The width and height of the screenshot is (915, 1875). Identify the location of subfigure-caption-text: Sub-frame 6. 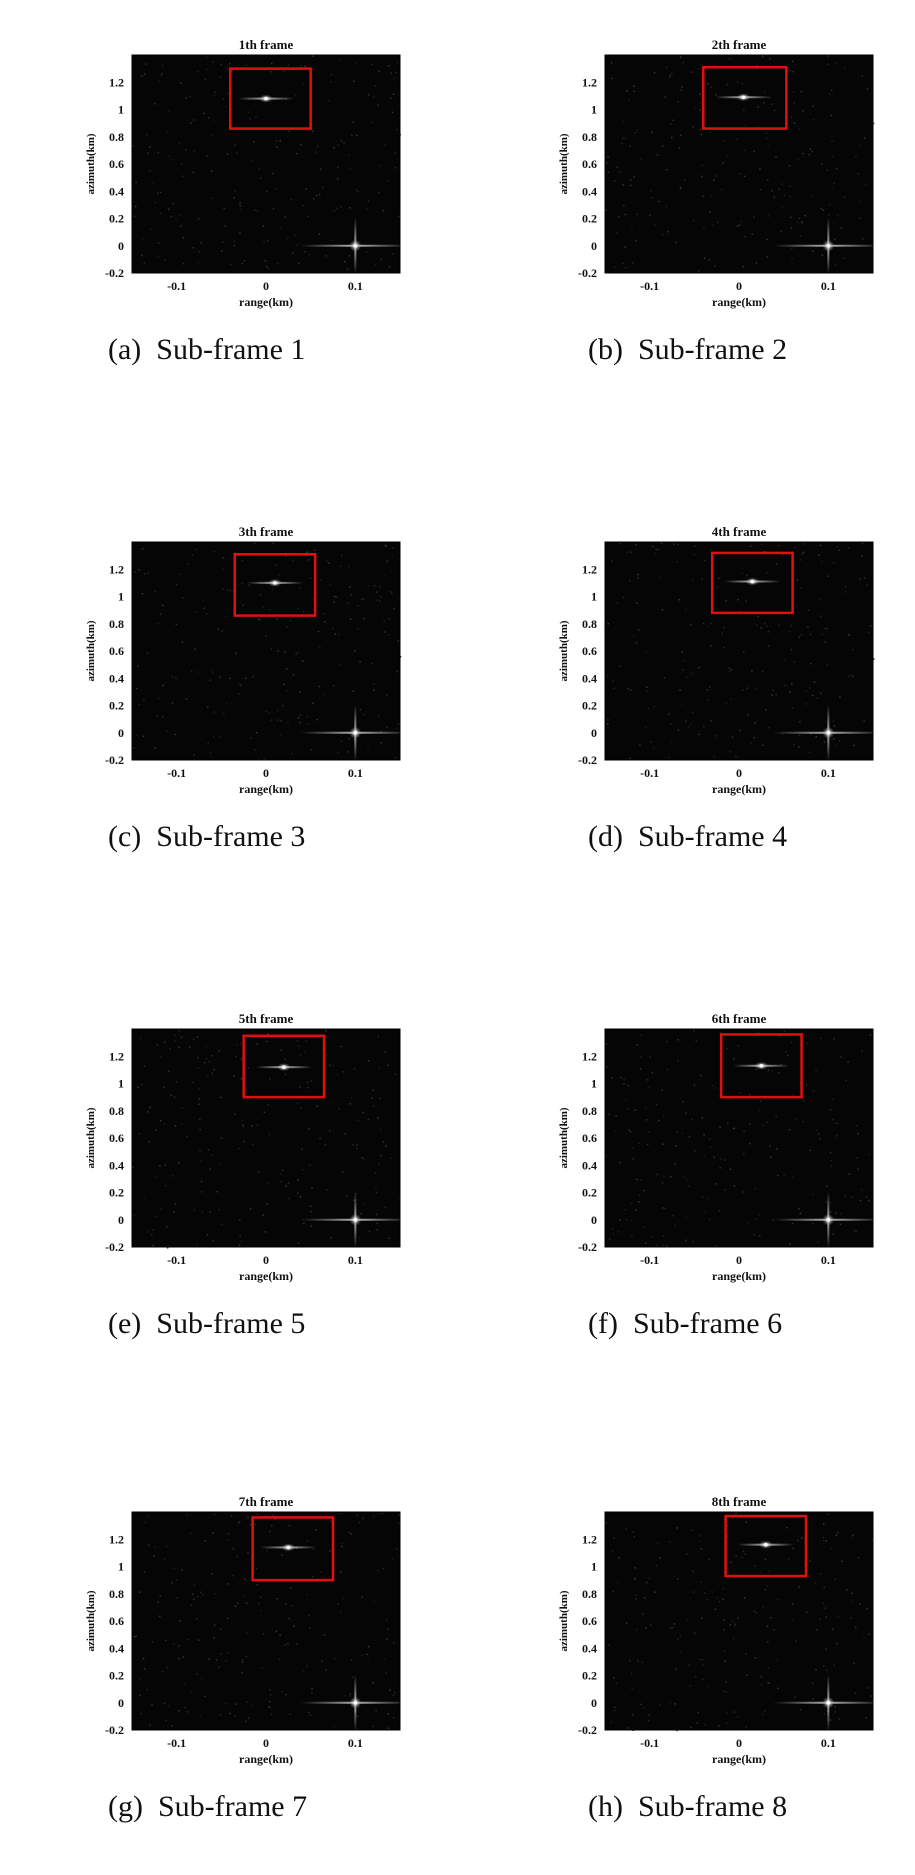
(707, 1323).